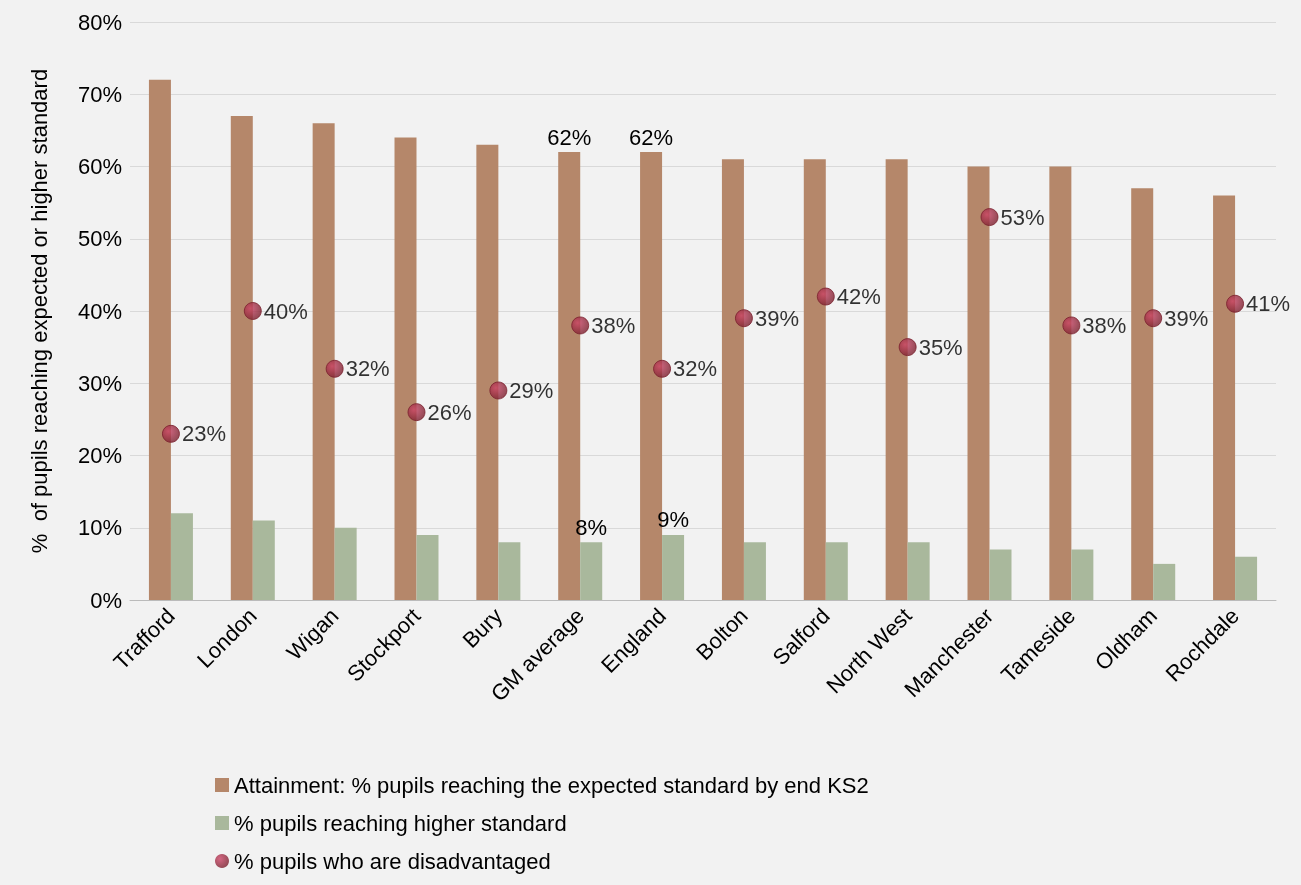  What do you see at coordinates (203, 434) in the screenshot?
I see `data-label: 23%` at bounding box center [203, 434].